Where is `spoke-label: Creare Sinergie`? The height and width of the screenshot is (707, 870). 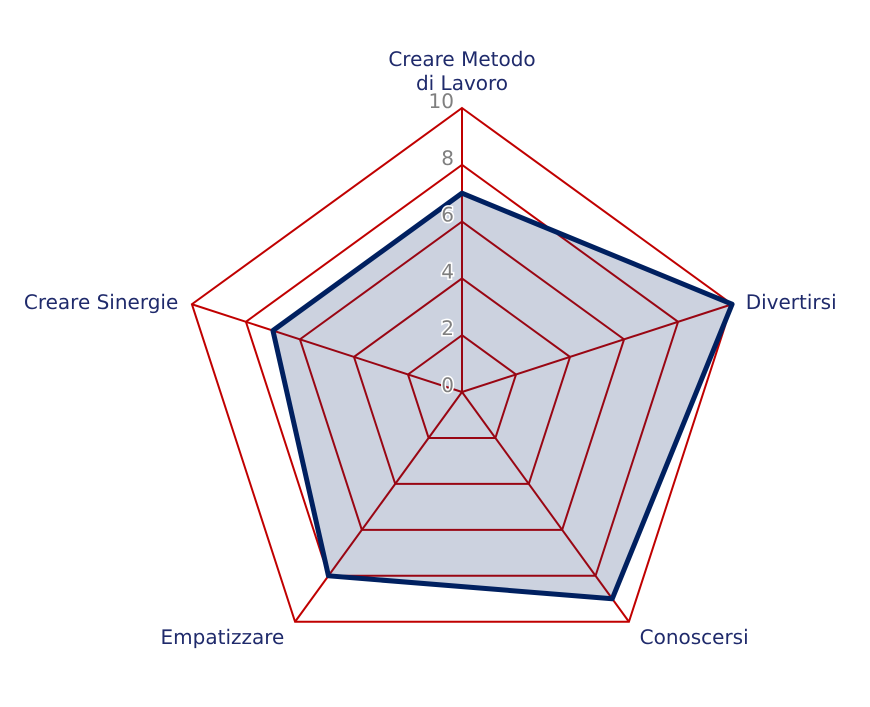 spoke-label: Creare Sinergie is located at coordinates (101, 302).